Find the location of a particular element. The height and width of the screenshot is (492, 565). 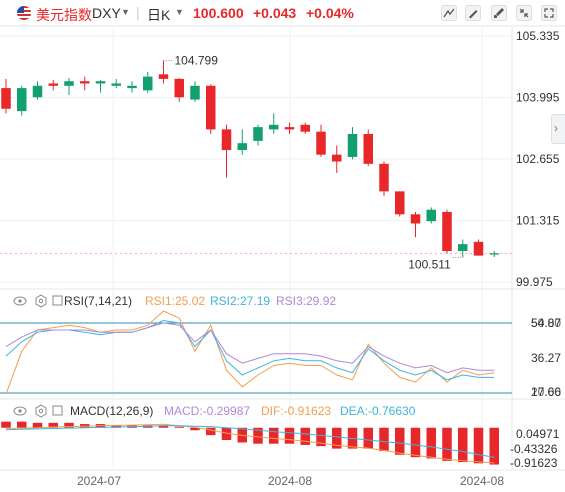

brush-tool-icon is located at coordinates (499, 13).